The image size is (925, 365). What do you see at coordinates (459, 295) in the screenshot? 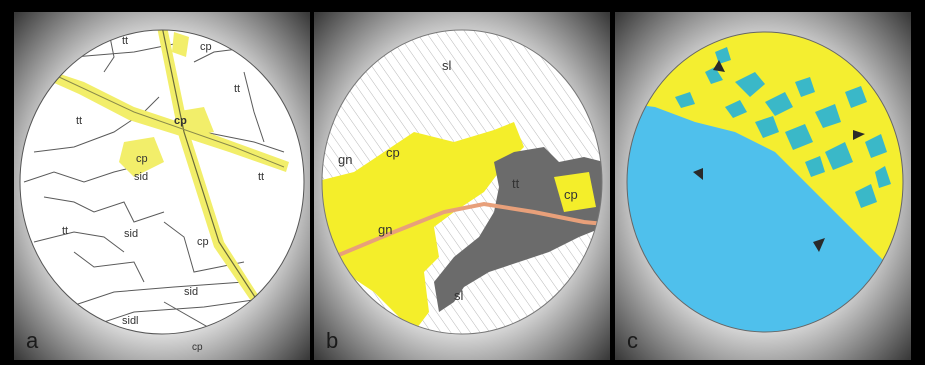
I see `label-sl-2: sl` at bounding box center [459, 295].